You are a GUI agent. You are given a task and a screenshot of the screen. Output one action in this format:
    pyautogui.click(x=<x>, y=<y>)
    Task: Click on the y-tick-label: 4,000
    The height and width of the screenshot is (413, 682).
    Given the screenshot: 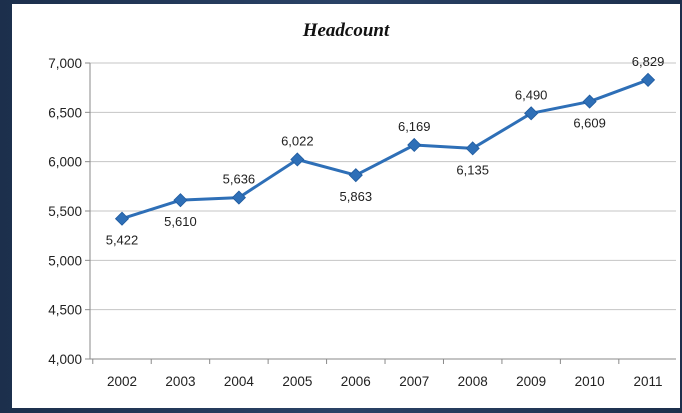 What is the action you would take?
    pyautogui.click(x=65, y=359)
    